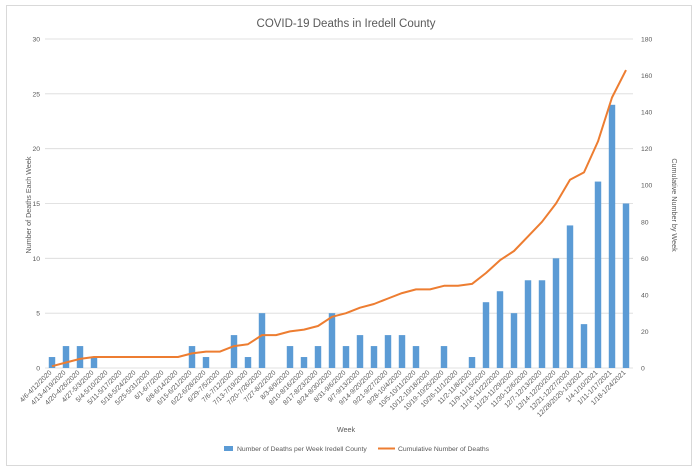 This screenshot has height=474, width=700. Describe the element at coordinates (28, 204) in the screenshot. I see `y-axis-title: Number of Deaths Each Week` at that location.